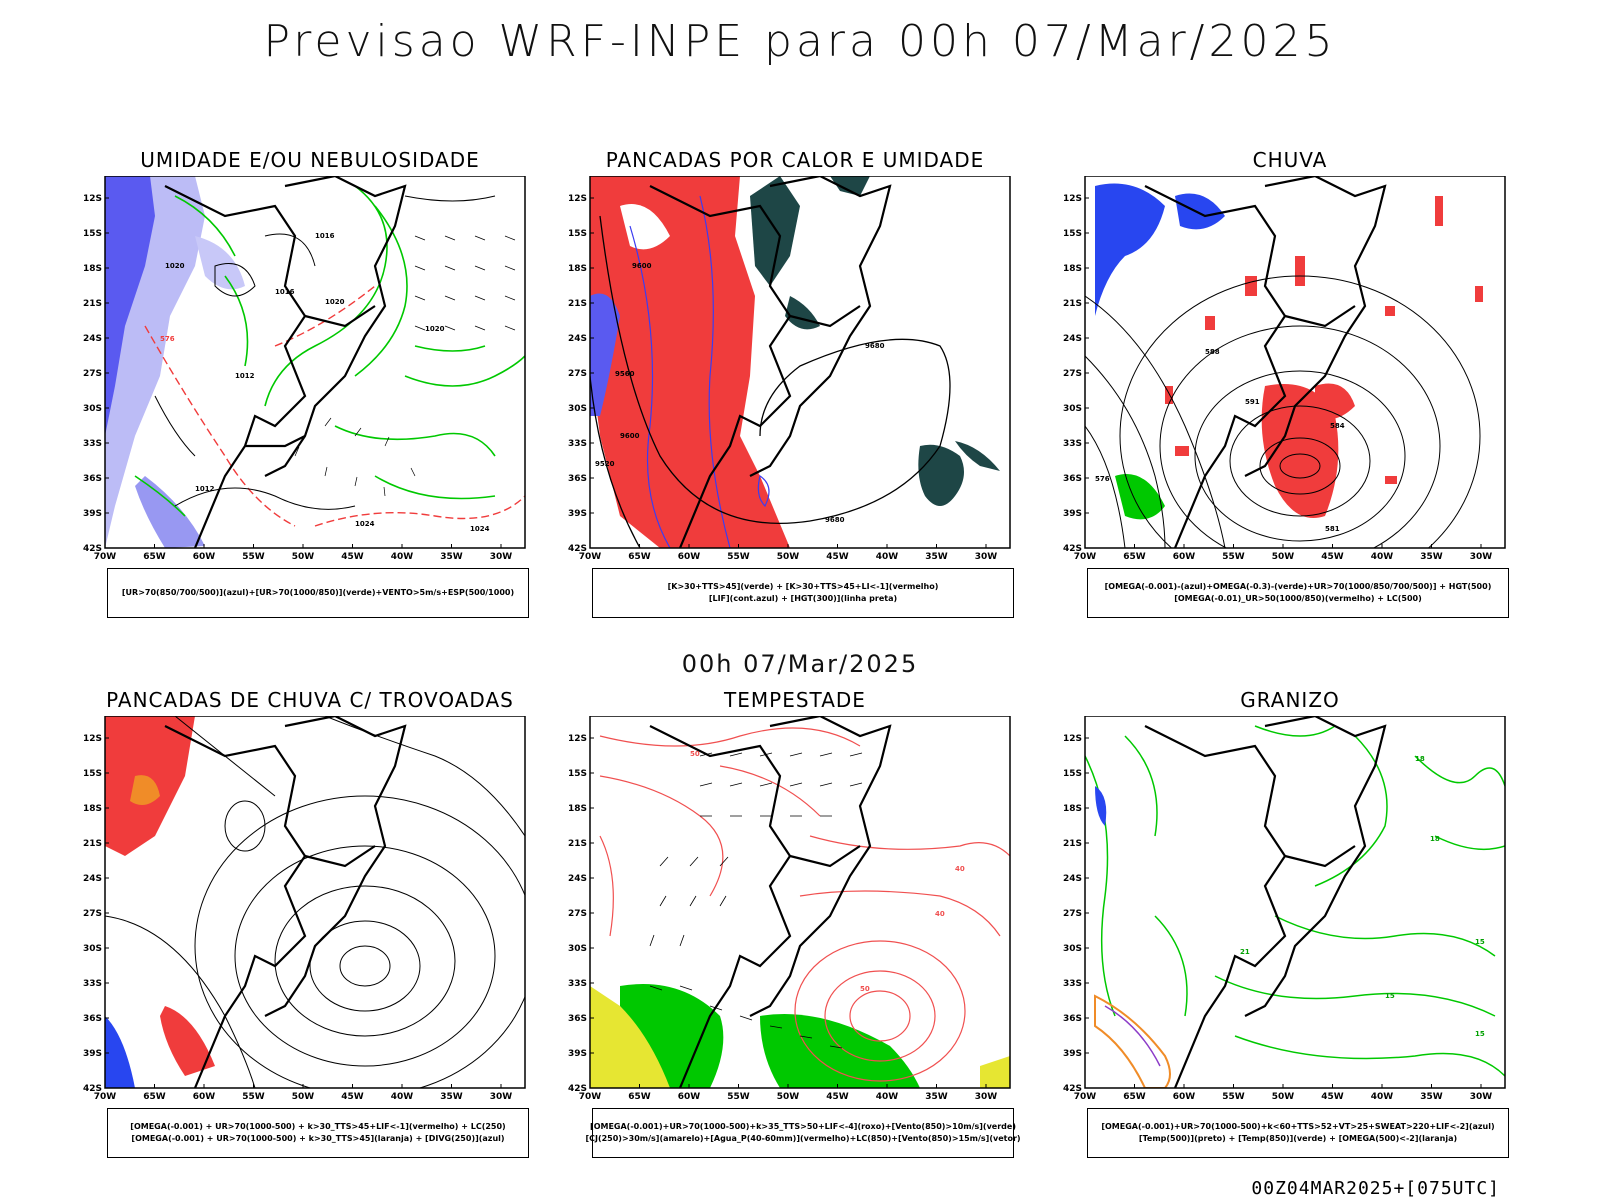 The image size is (1600, 1200). Describe the element at coordinates (800, 41) in the screenshot. I see `main-title: Previsao WRF-INPE para 00h 07/Mar/2025` at that location.